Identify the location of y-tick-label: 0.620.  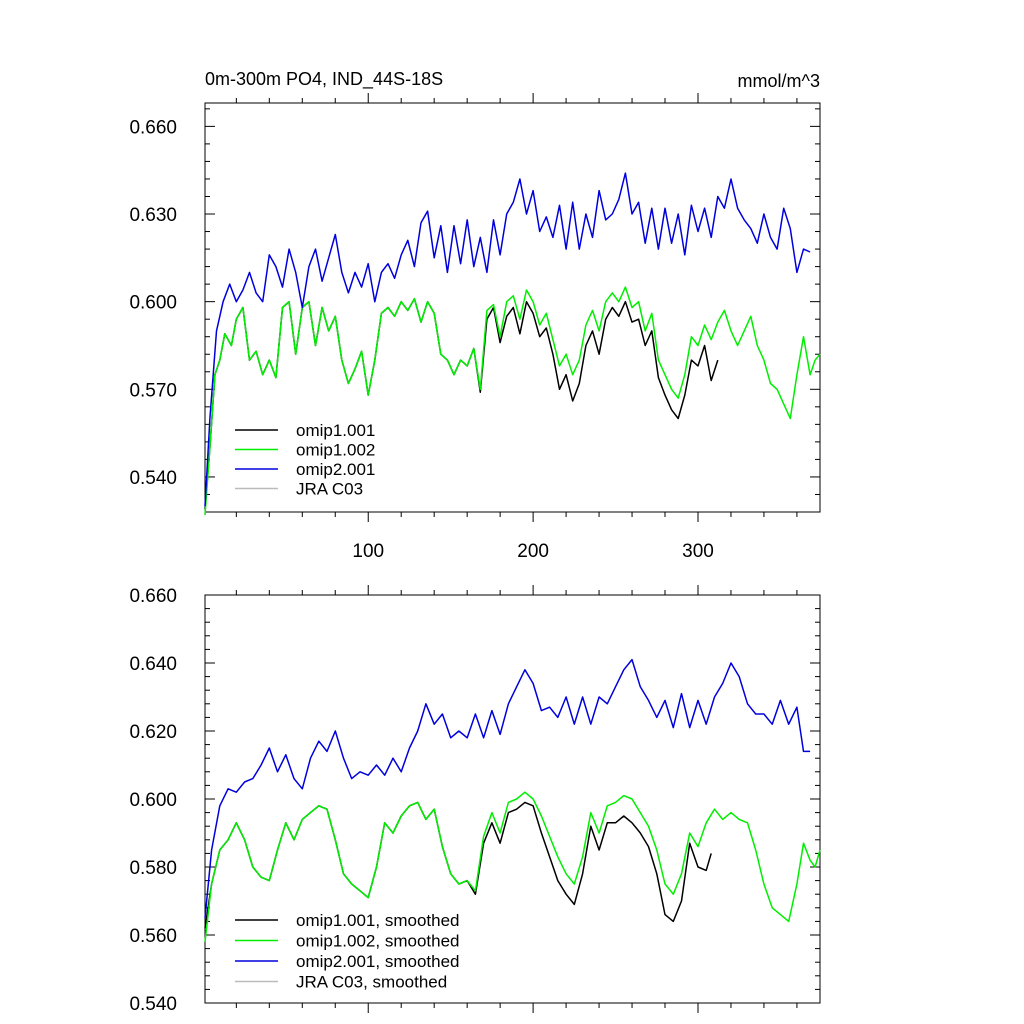
(153, 732).